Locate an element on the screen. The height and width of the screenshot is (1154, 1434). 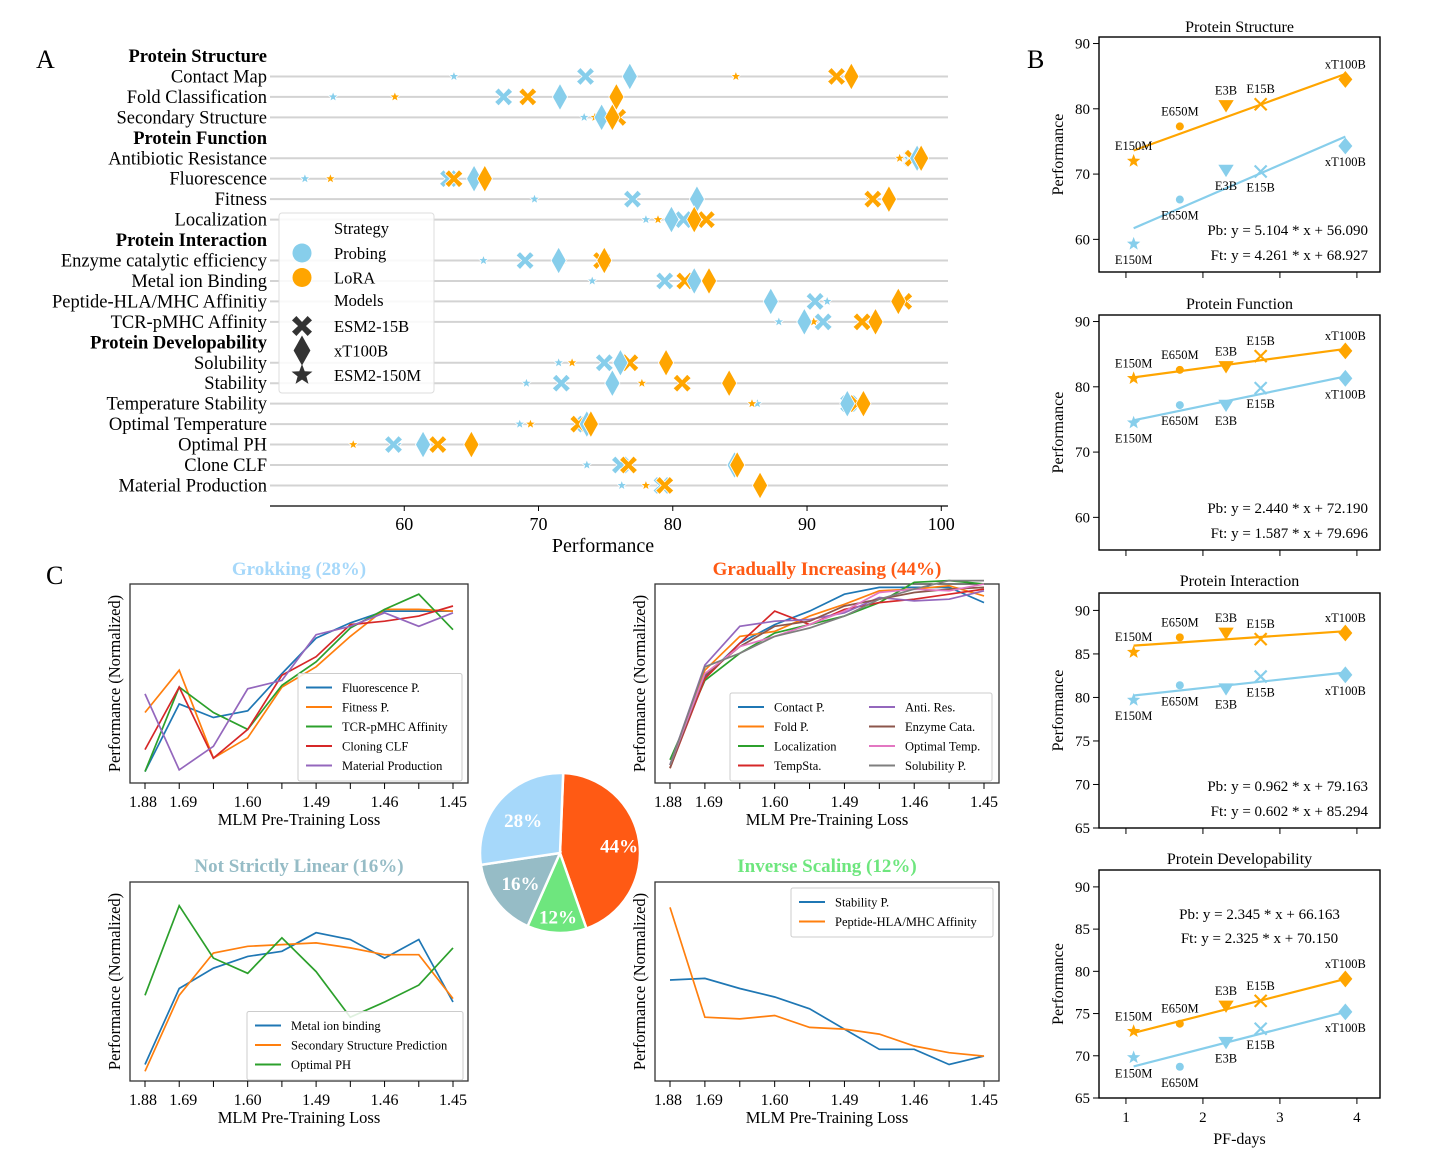
probing-equation: Pb: y = 2.440 * x + 72.190 is located at coordinates (1287, 509).